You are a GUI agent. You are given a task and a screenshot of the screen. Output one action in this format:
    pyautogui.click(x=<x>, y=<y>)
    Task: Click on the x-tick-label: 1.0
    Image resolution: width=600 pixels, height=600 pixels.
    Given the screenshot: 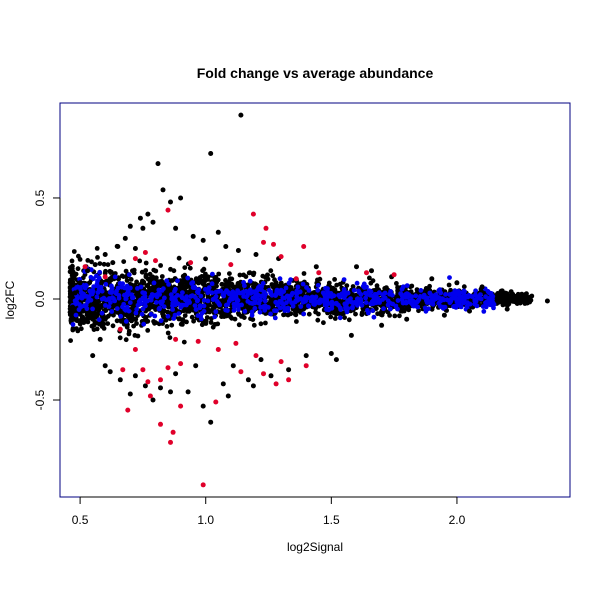 What is the action you would take?
    pyautogui.click(x=205, y=520)
    